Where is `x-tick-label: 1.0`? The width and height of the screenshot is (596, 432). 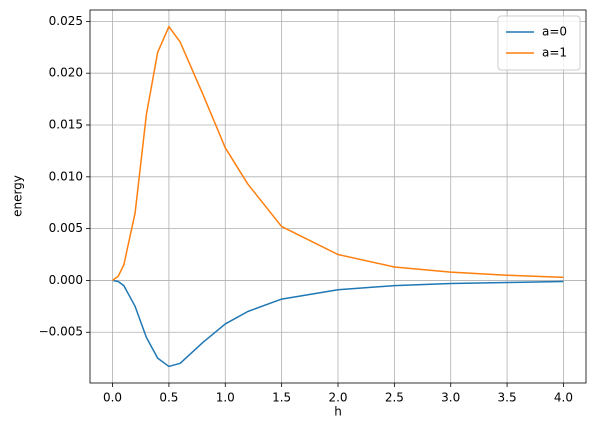 x-tick-label: 1.0 is located at coordinates (225, 398).